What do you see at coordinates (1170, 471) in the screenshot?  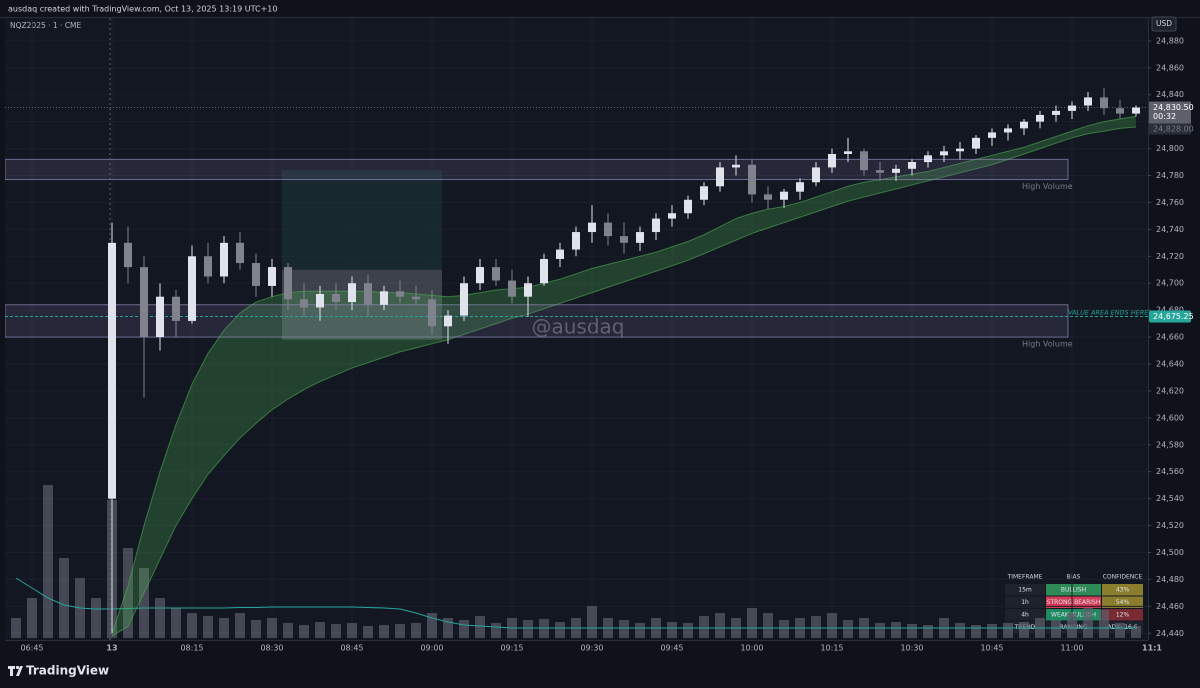 I see `y-tick-label: 24,560` at bounding box center [1170, 471].